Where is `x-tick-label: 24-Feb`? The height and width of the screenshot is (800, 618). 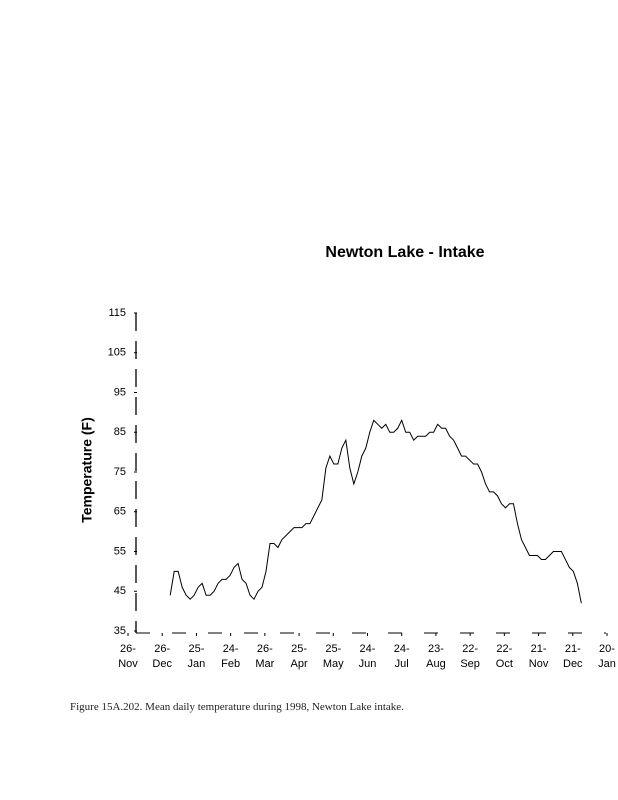 x-tick-label: 24-Feb is located at coordinates (231, 656).